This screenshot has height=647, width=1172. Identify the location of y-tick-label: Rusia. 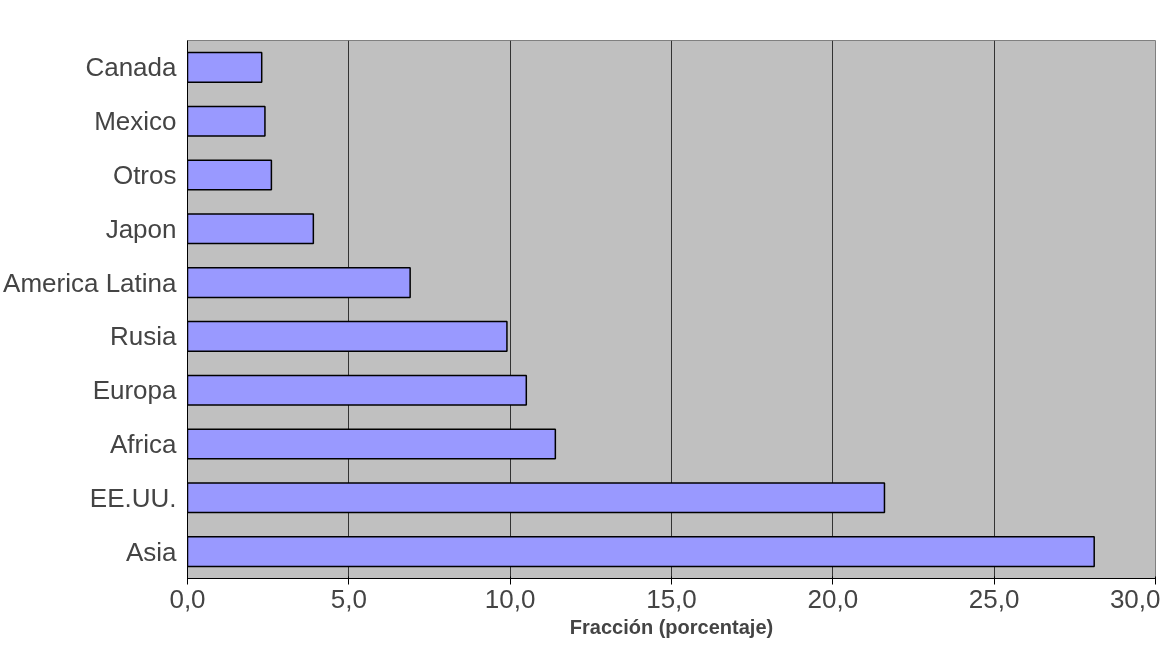
(144, 336).